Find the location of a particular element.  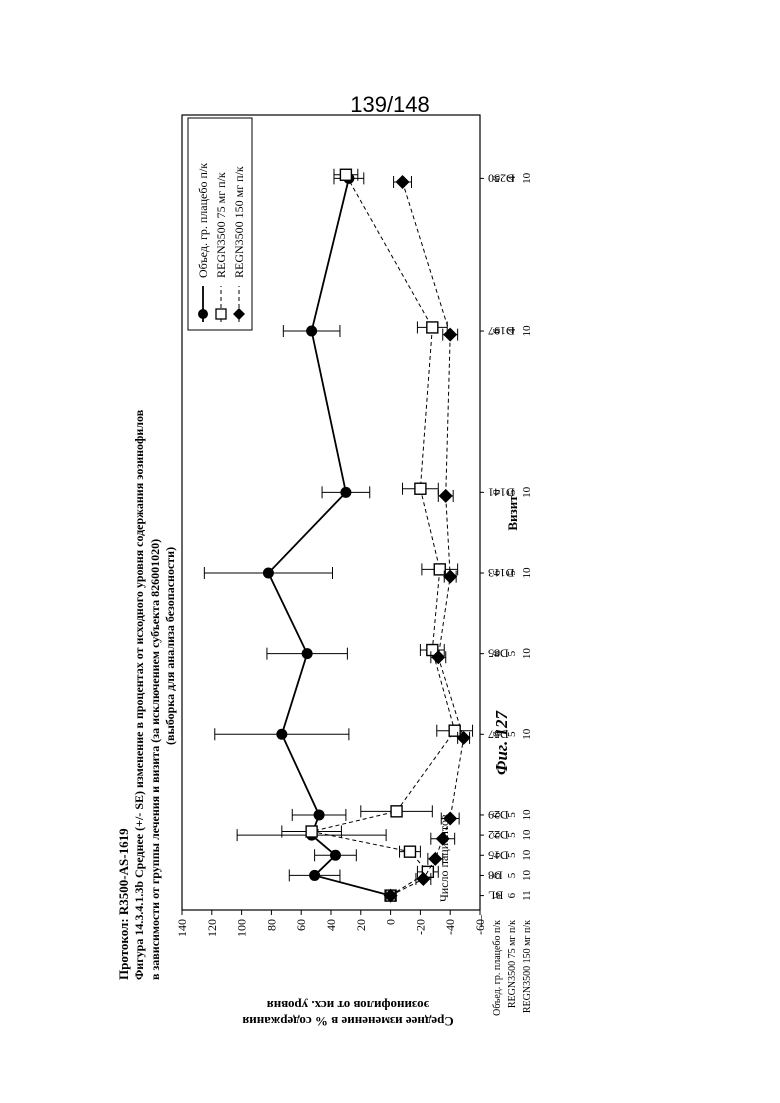

patient-count-row-label: REGN3500 75 мг п/к is located at coordinates (512, 964).